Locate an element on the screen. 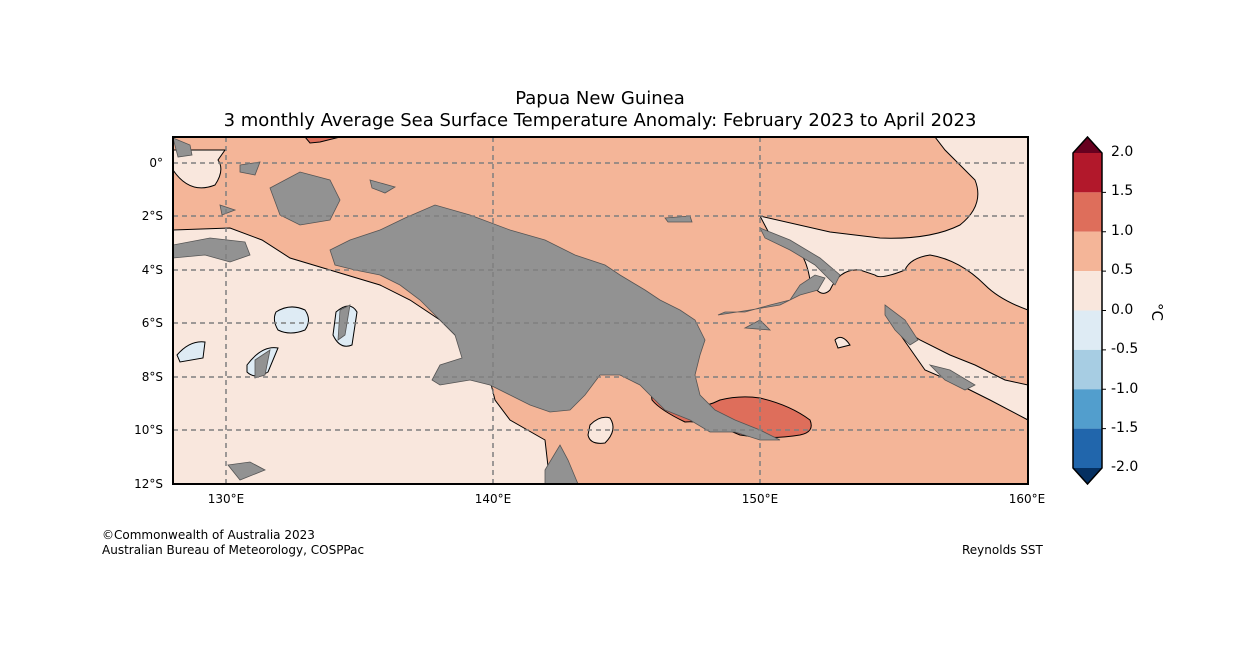 The image size is (1258, 658). land-tanimbar is located at coordinates (262, 364).